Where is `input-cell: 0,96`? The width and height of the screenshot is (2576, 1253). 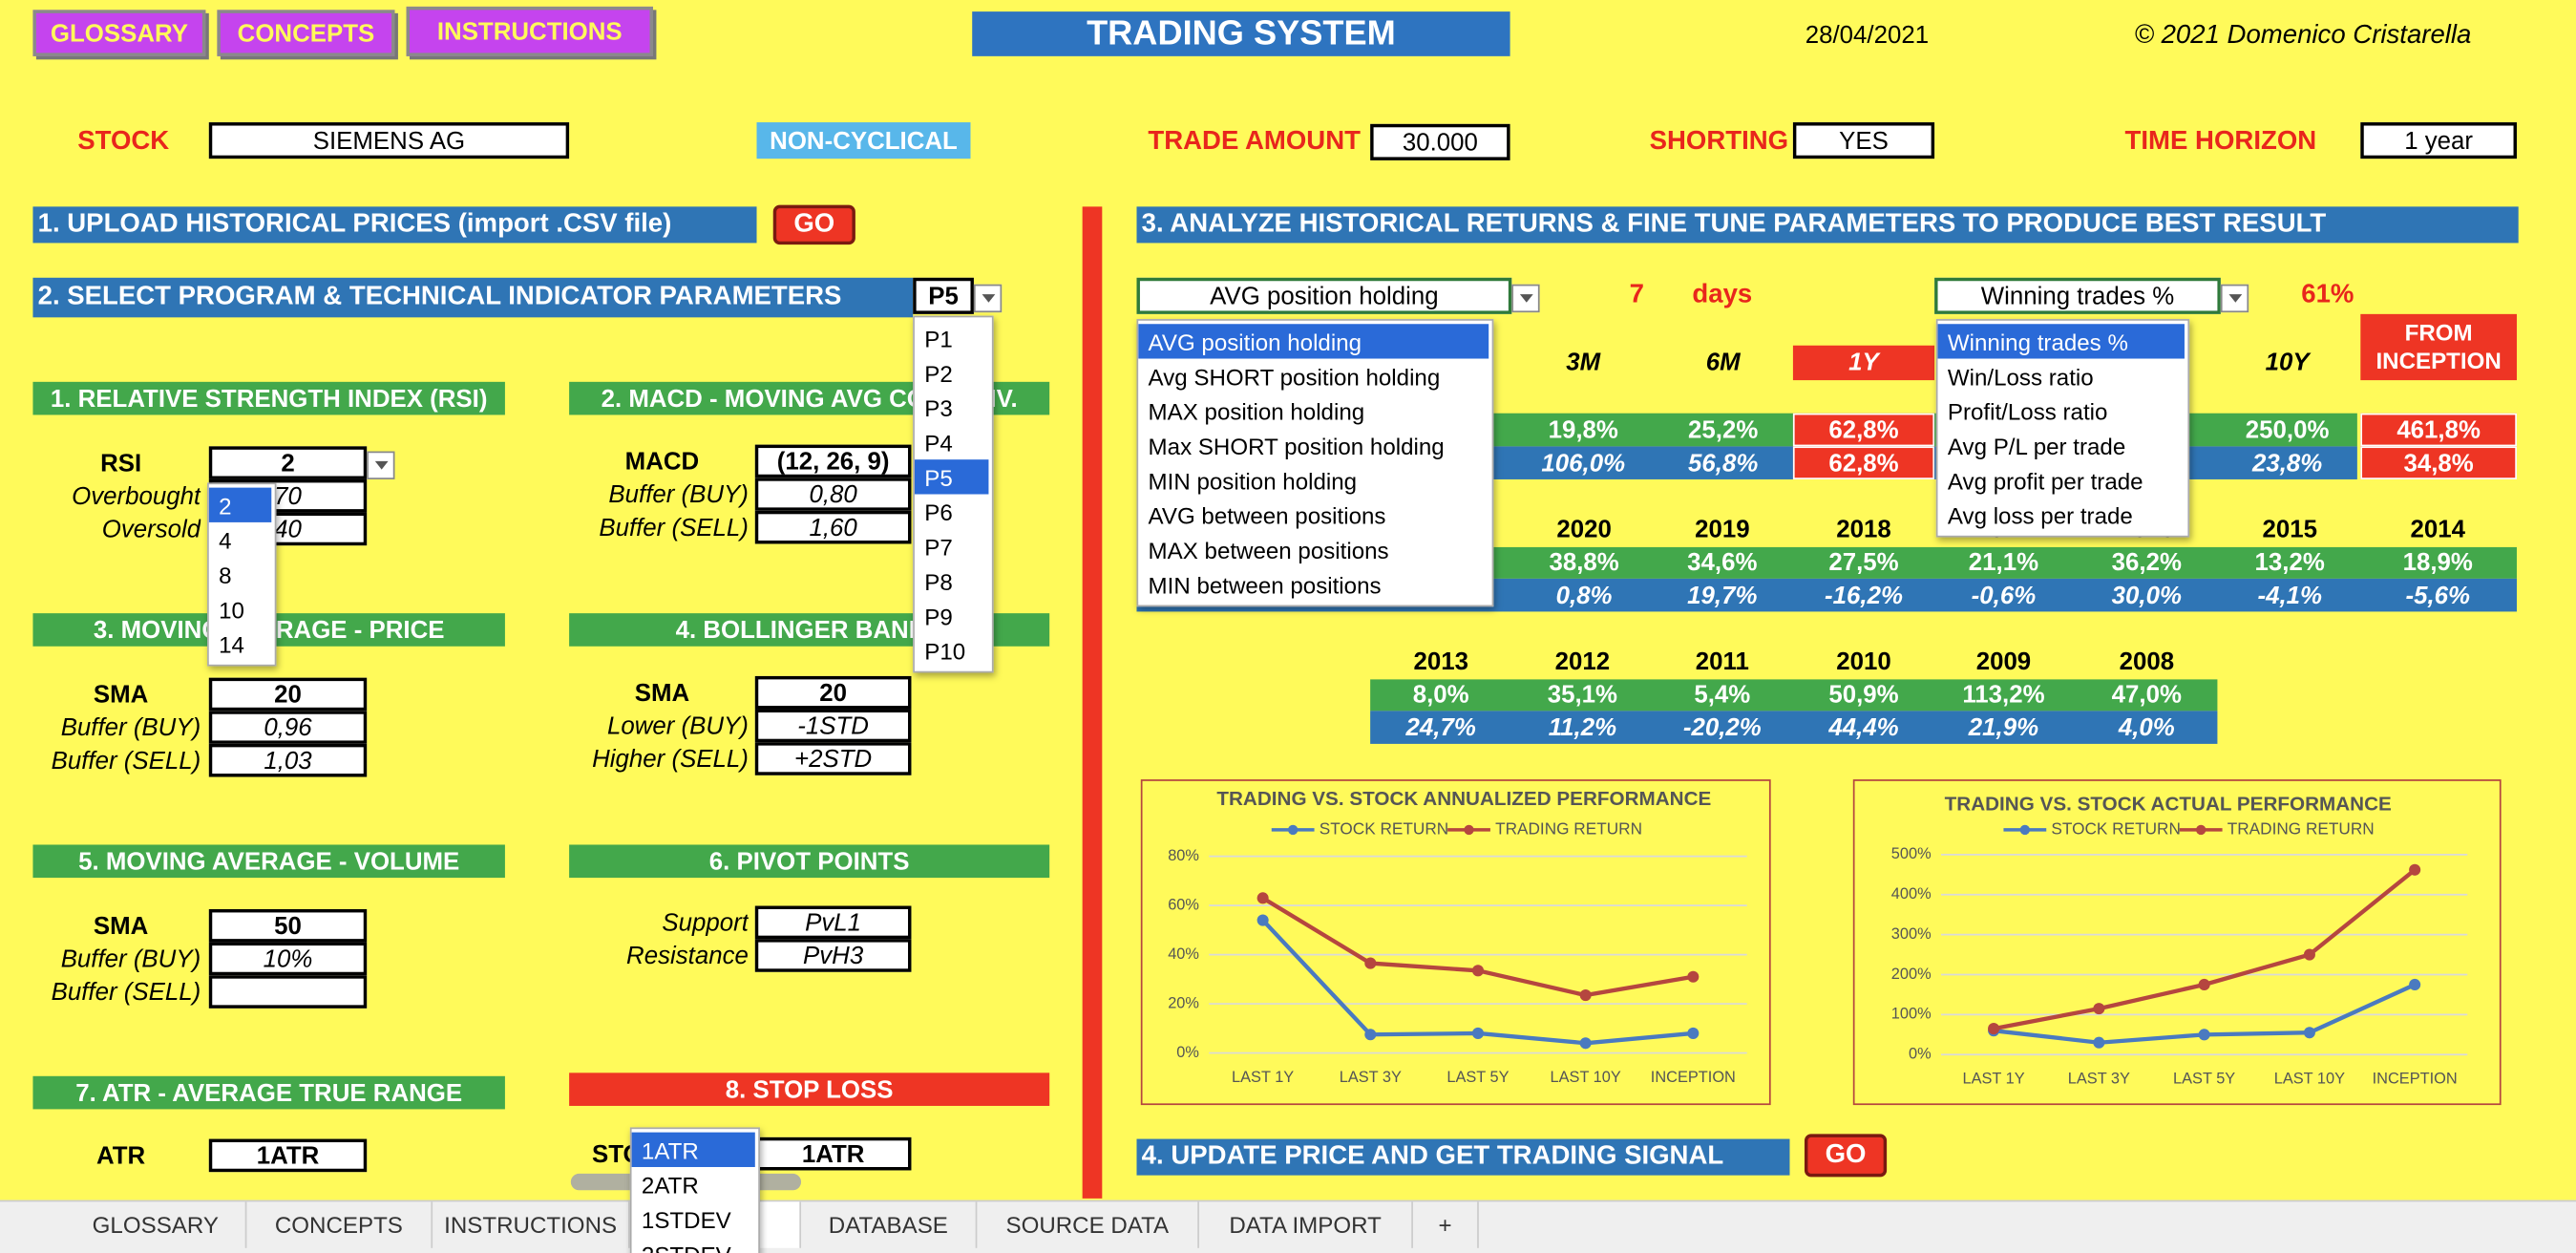 input-cell: 0,96 is located at coordinates (288, 727).